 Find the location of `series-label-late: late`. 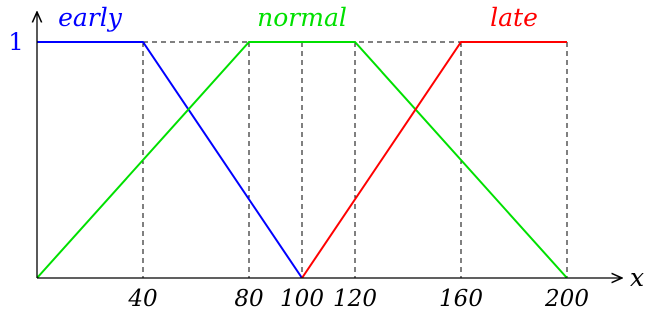

series-label-late: late is located at coordinates (514, 17).